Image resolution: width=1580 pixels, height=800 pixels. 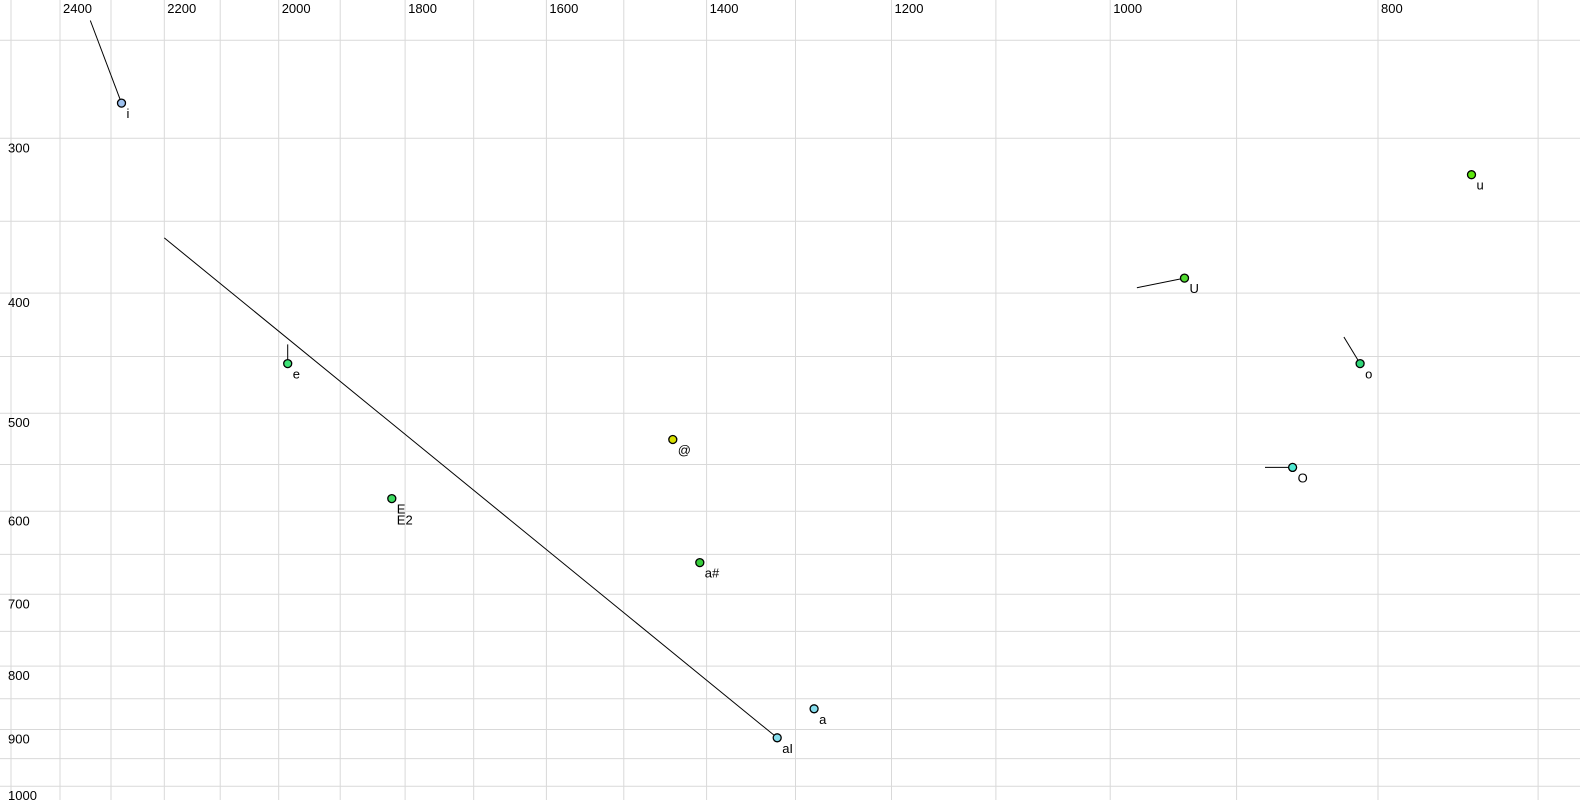 I want to click on vowel-label-aI: aI, so click(x=787, y=748).